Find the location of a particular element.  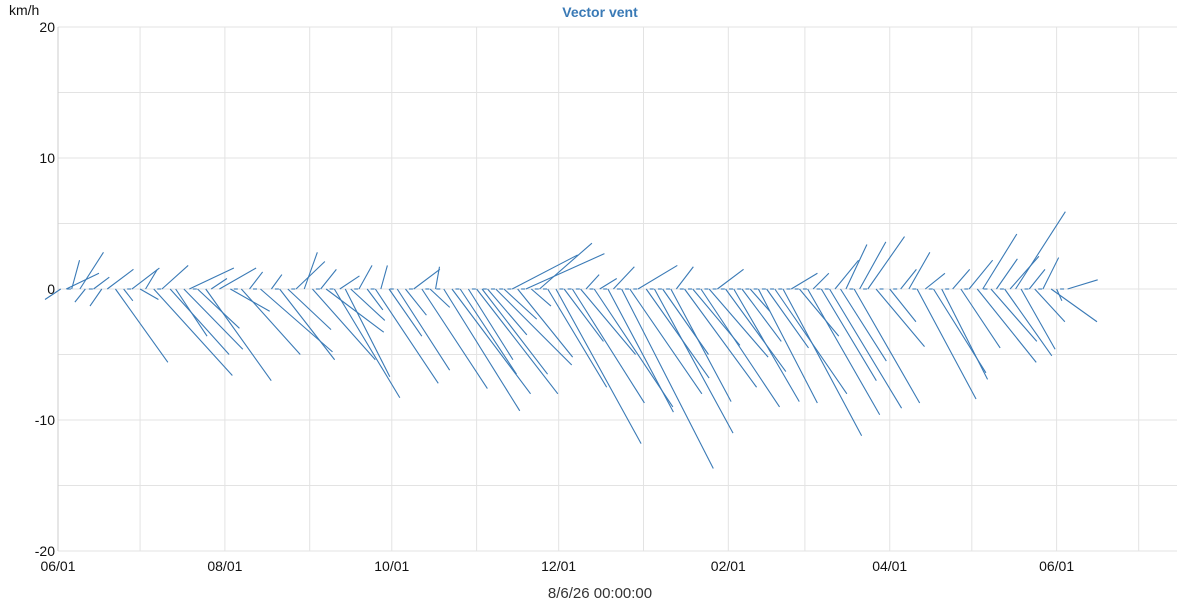

y-axis-ticks: 20 10 0 -10 -20 is located at coordinates (45, 289).